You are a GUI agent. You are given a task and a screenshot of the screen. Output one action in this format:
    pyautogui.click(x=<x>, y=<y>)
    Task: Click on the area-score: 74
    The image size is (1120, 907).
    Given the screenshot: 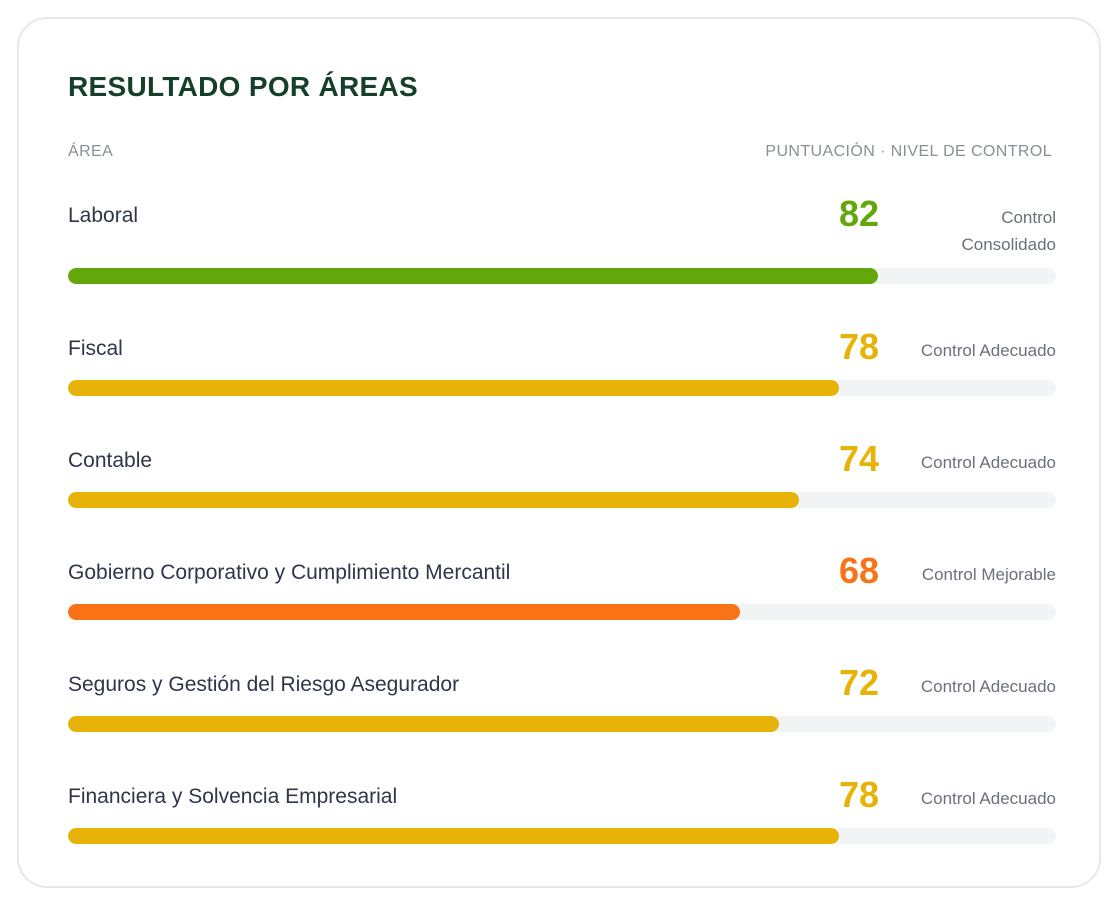 What is the action you would take?
    pyautogui.click(x=858, y=458)
    